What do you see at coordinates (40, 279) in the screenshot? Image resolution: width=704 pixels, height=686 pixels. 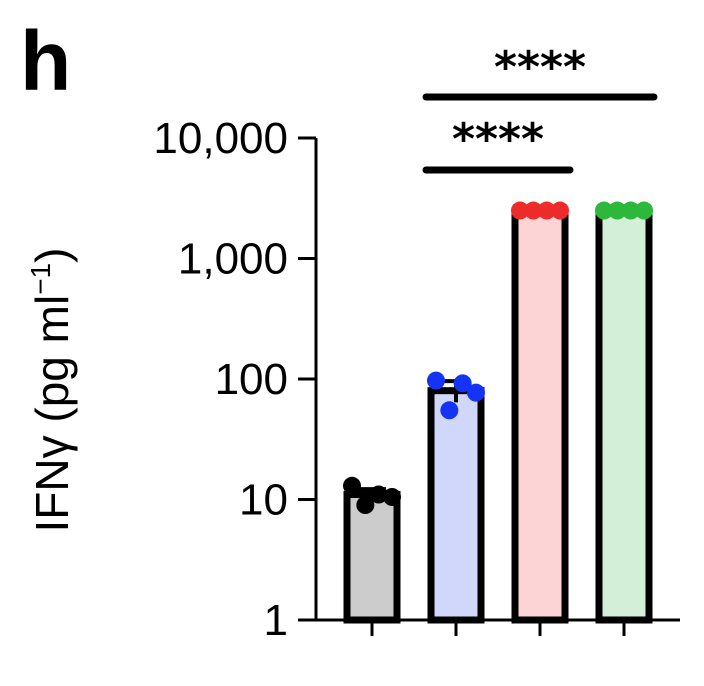 I see `y-axis-title-unit-exponent: −1` at bounding box center [40, 279].